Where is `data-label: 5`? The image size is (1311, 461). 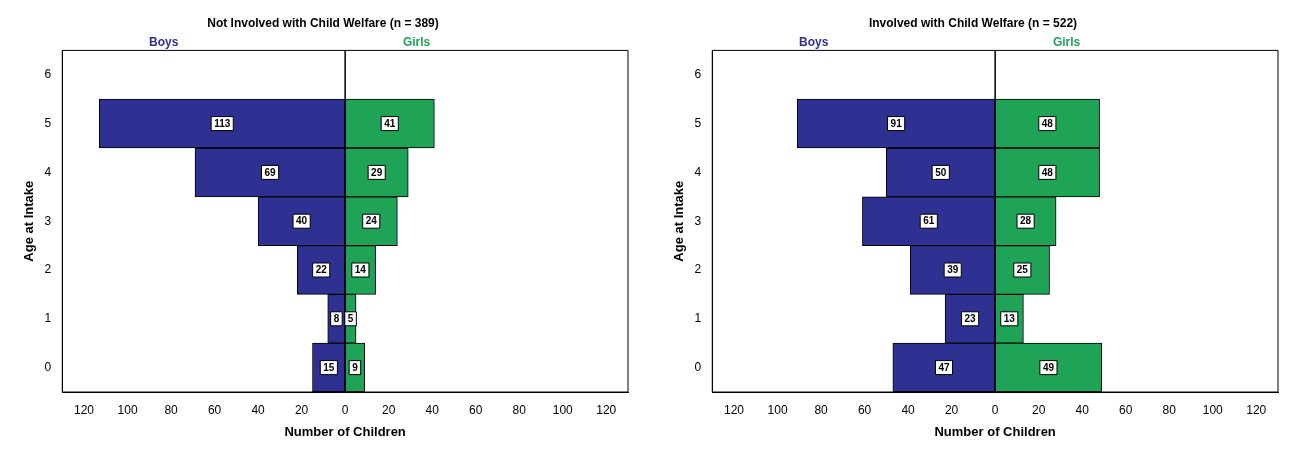 data-label: 5 is located at coordinates (350, 319).